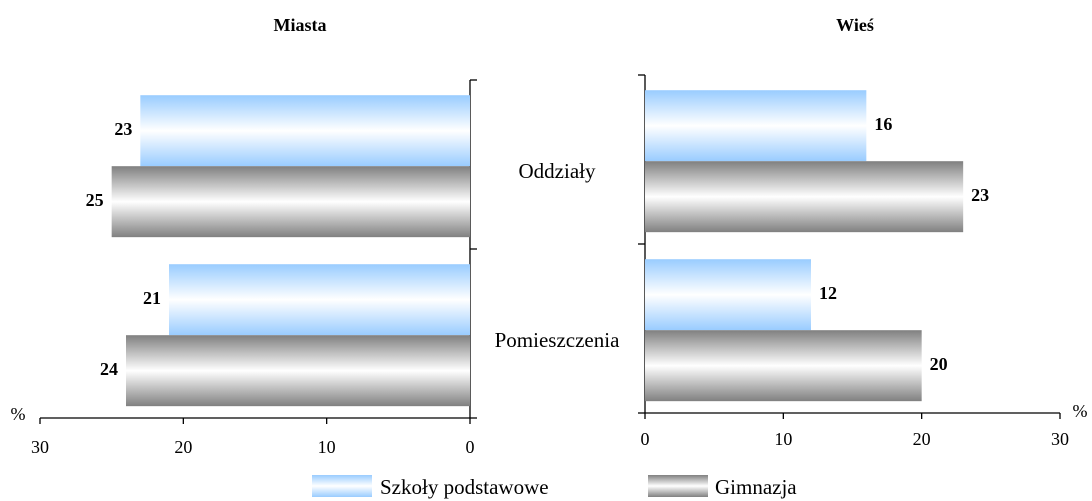 This screenshot has height=501, width=1092. Describe the element at coordinates (464, 487) in the screenshot. I see `legend-label: Szkoły podstawowe` at that location.